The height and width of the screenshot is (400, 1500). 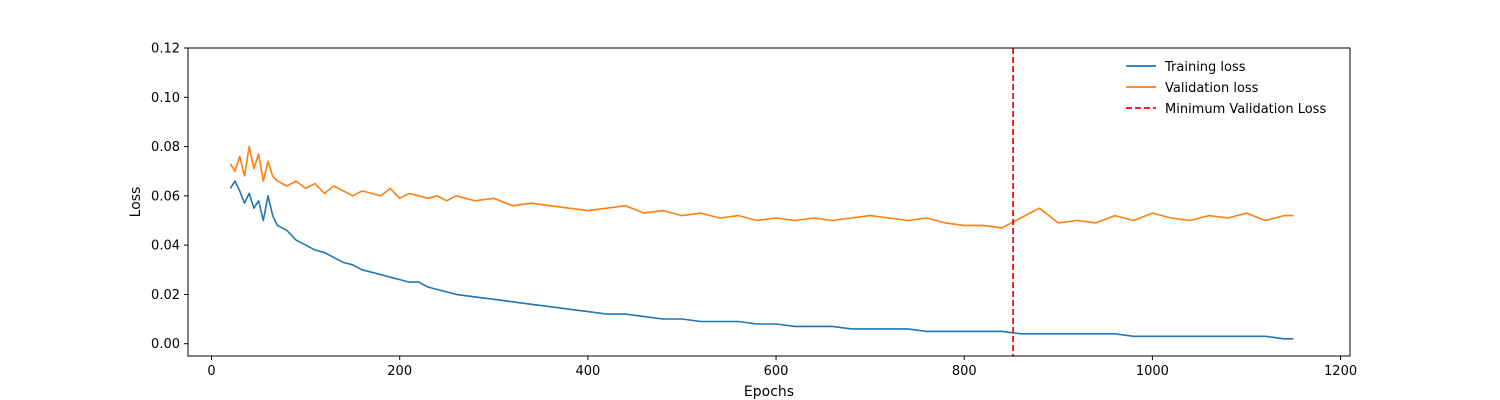 I want to click on x-tick-label: 1000, so click(x=1152, y=371).